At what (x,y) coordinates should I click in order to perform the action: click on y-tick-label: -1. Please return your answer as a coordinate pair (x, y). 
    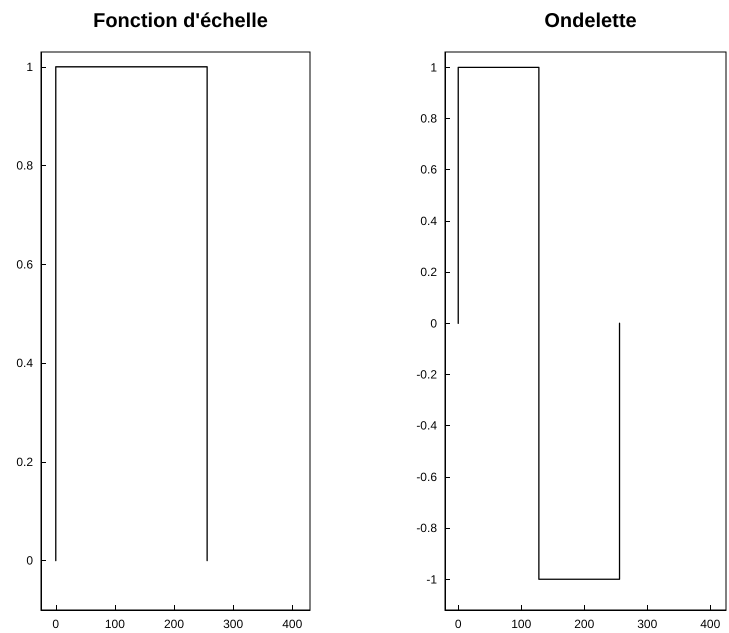
    Looking at the image, I should click on (432, 579).